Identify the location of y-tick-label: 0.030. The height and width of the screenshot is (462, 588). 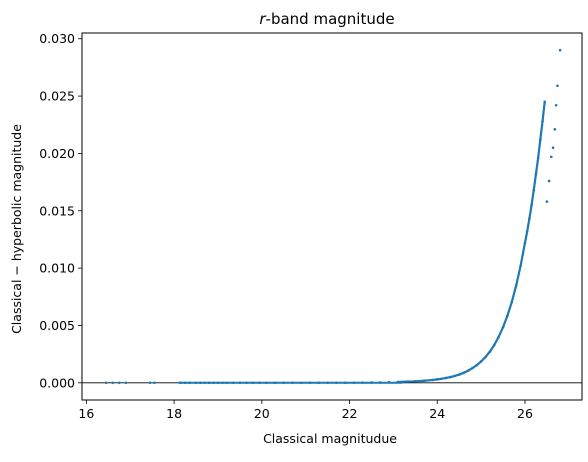
(57, 38).